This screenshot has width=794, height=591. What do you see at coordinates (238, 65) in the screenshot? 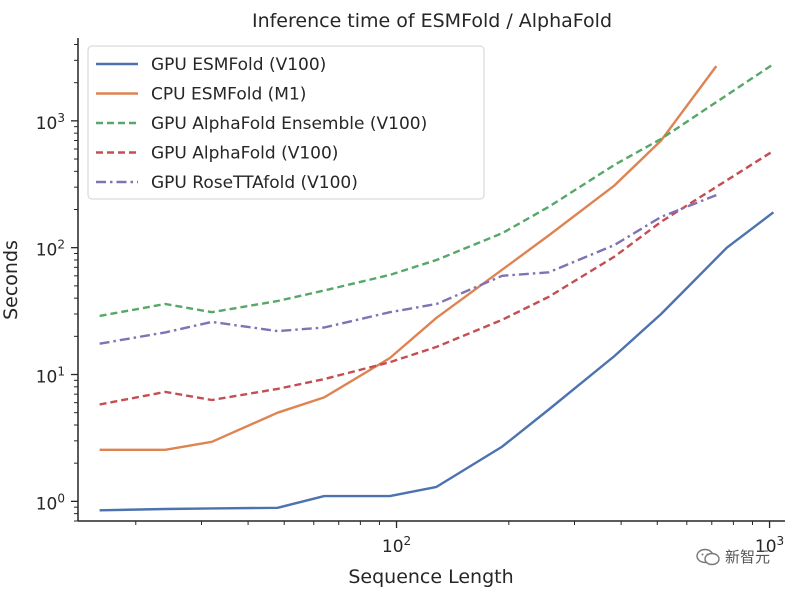
I see `legend-label-1: GPU ESMFold (V100)` at bounding box center [238, 65].